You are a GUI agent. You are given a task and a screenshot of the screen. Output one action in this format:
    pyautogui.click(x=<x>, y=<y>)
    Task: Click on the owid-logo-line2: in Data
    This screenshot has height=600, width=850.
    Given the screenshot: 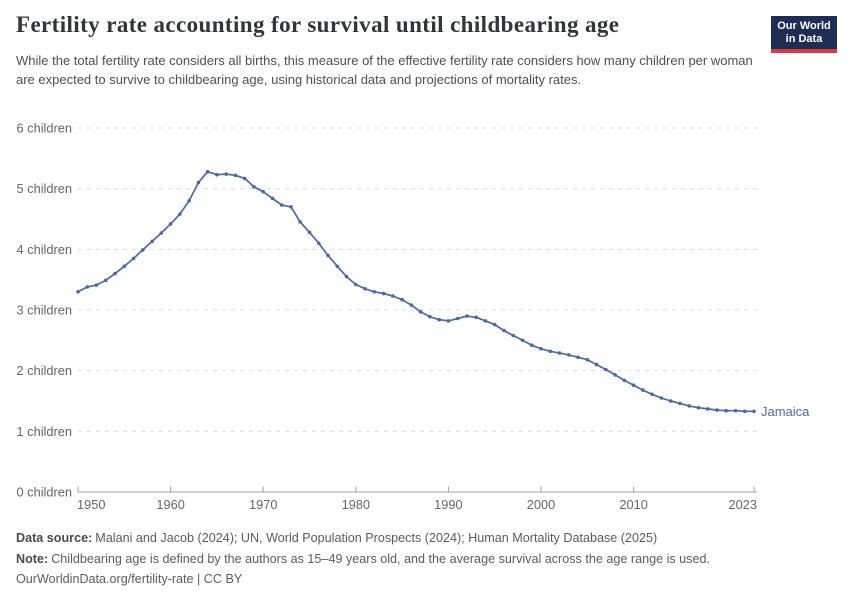 What is the action you would take?
    pyautogui.click(x=804, y=39)
    